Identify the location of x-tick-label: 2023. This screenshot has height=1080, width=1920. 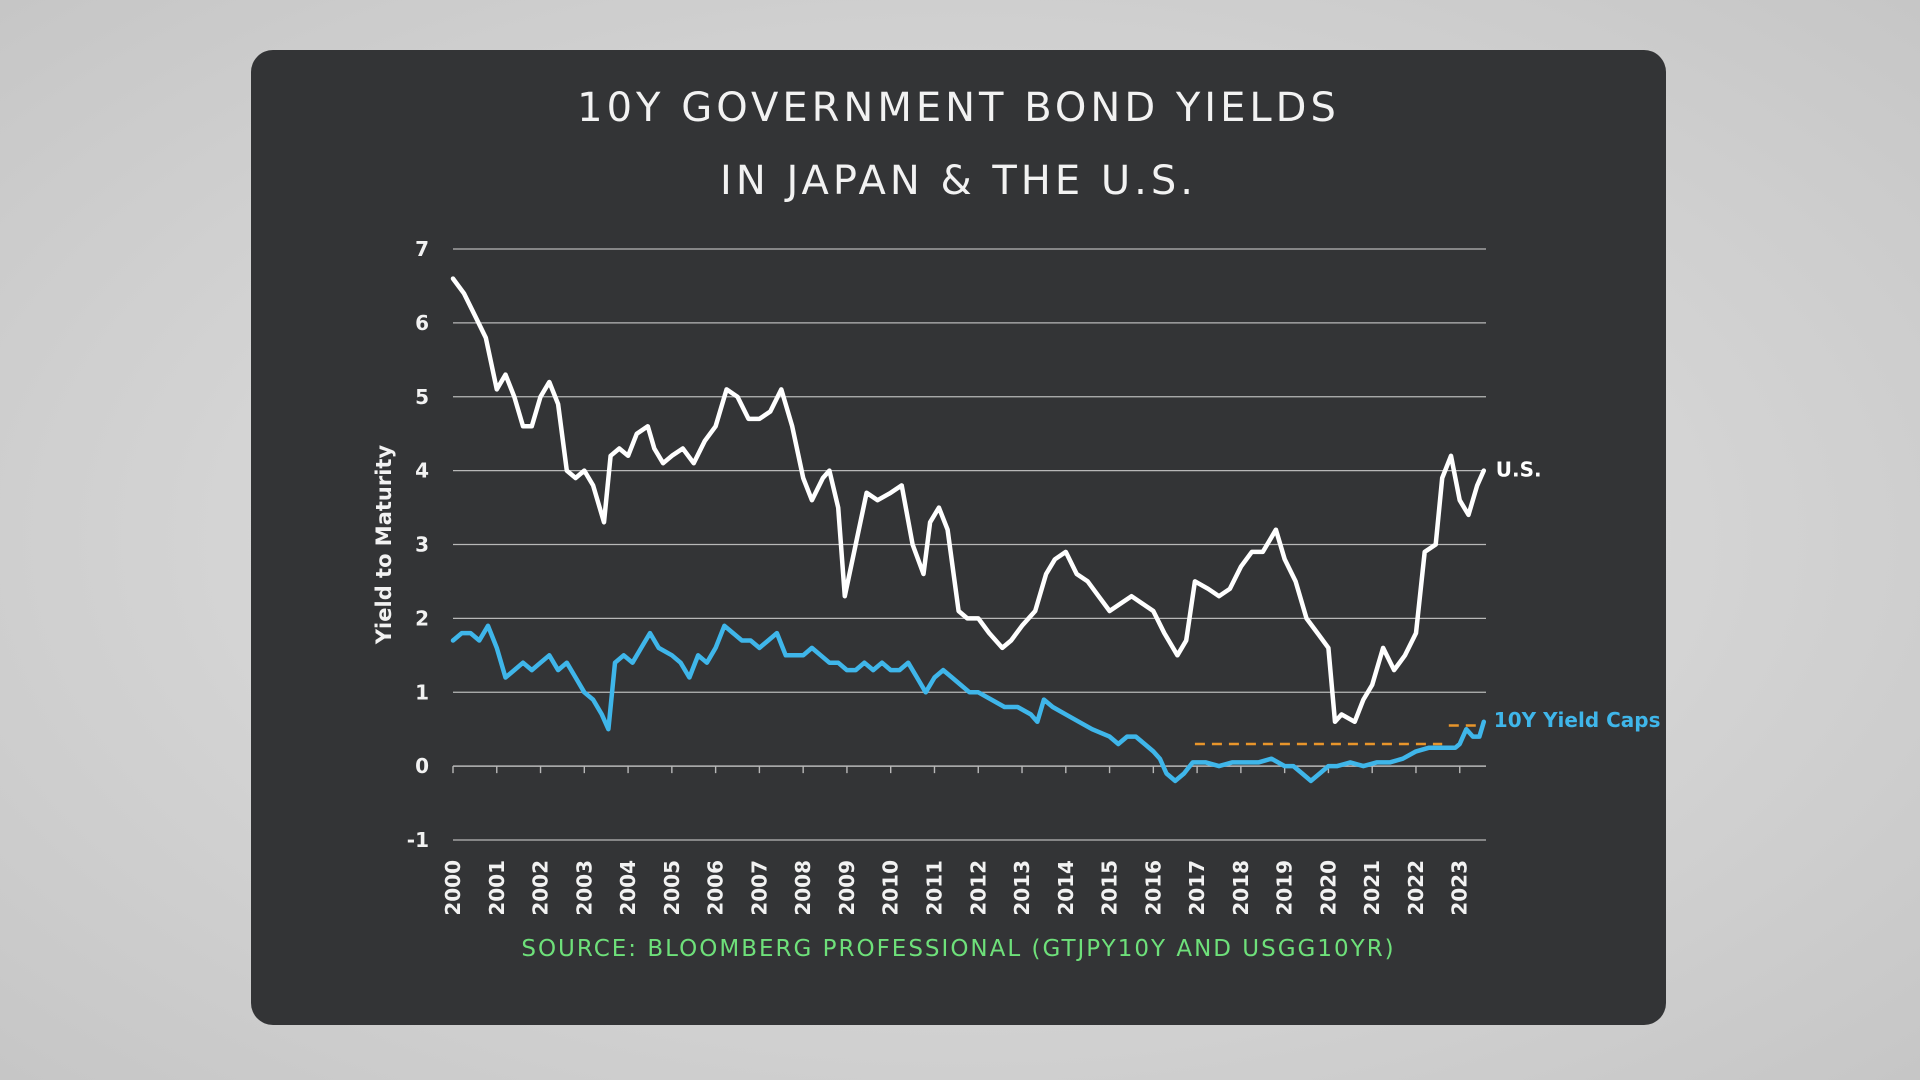
(1460, 888).